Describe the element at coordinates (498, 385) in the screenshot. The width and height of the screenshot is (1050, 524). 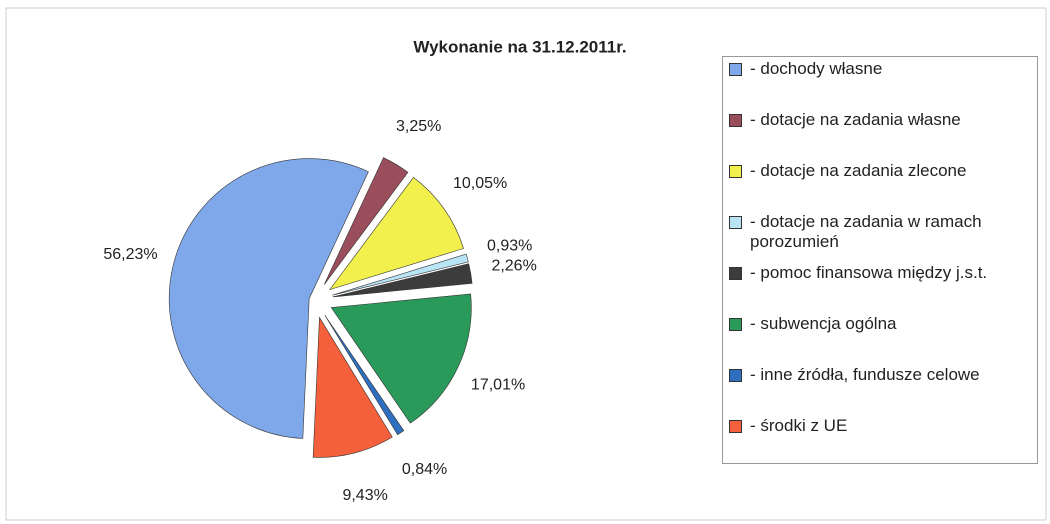
I see `slice-label: 17,01%` at that location.